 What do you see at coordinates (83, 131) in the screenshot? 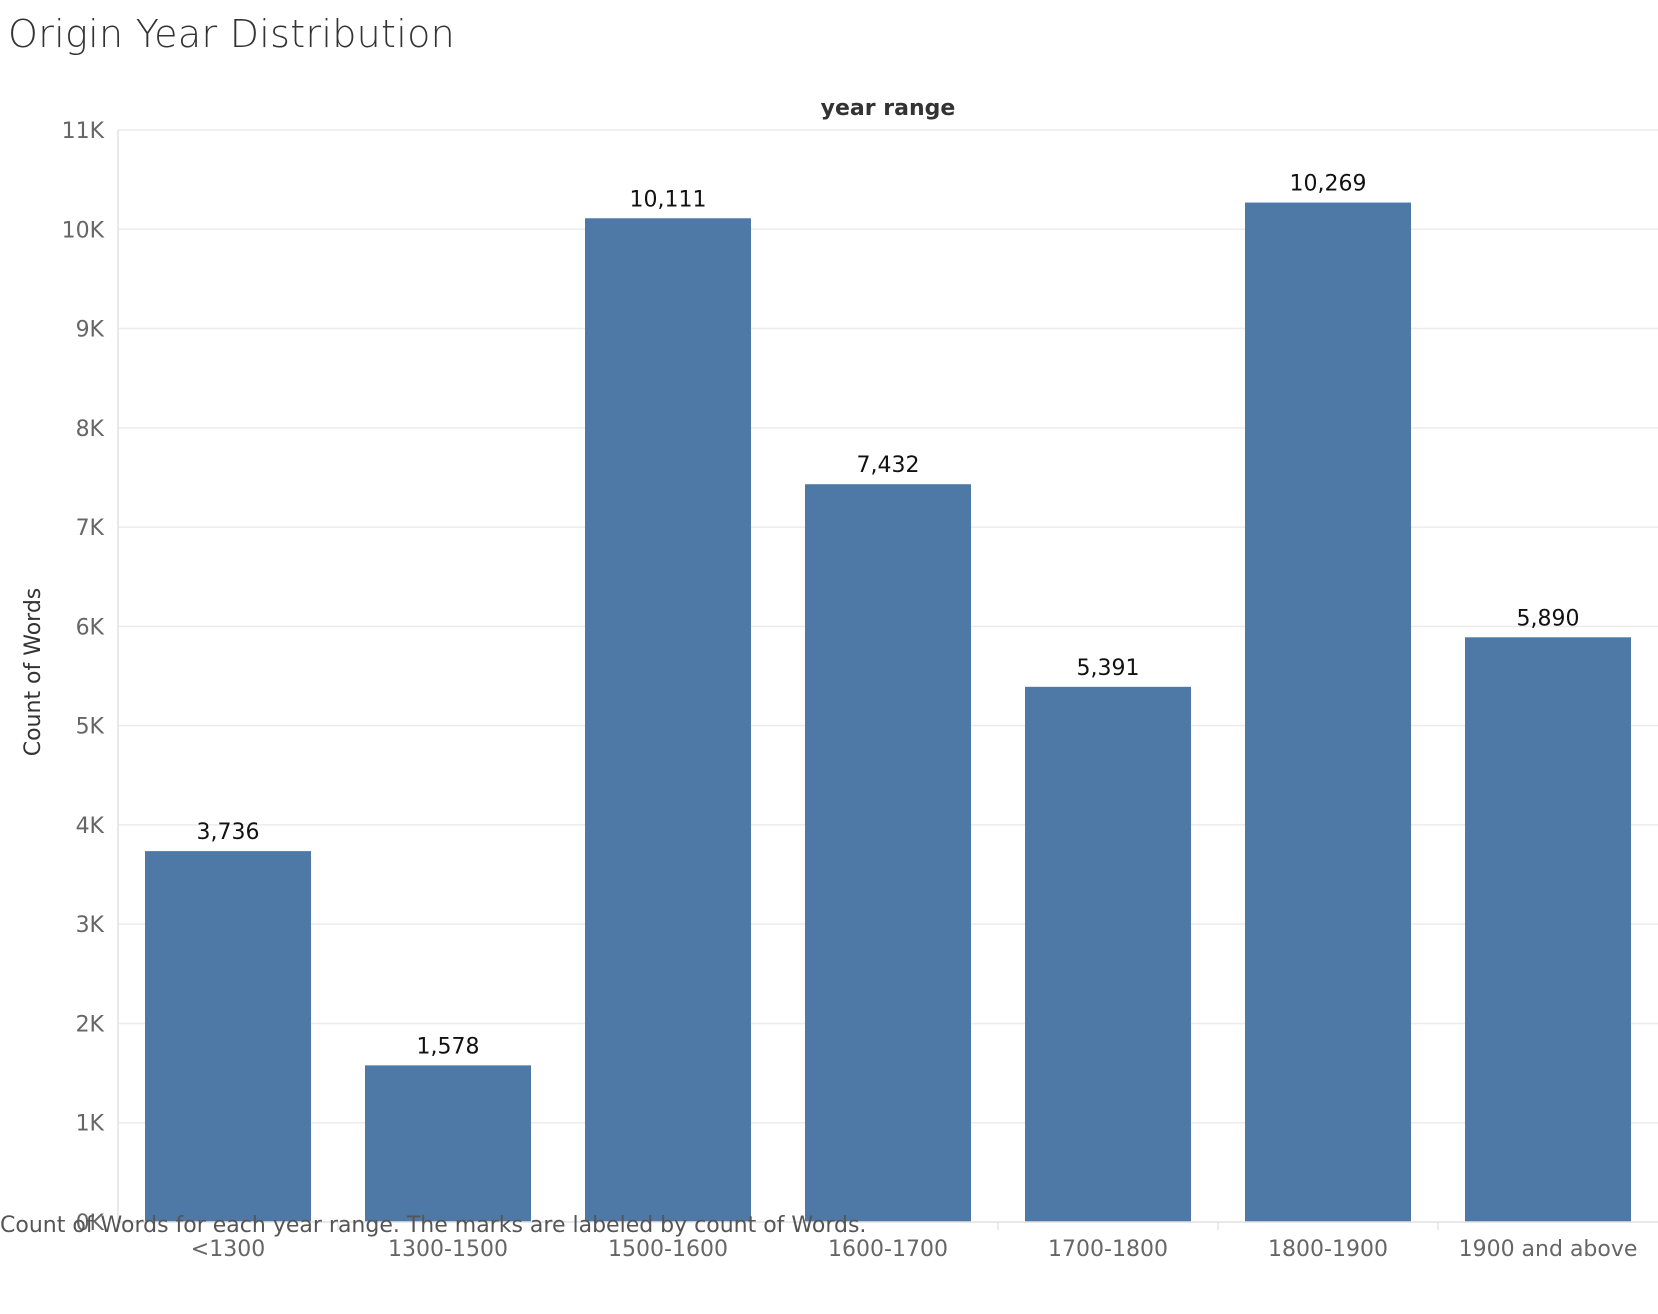
I see `y-tick-label: 11K` at bounding box center [83, 131].